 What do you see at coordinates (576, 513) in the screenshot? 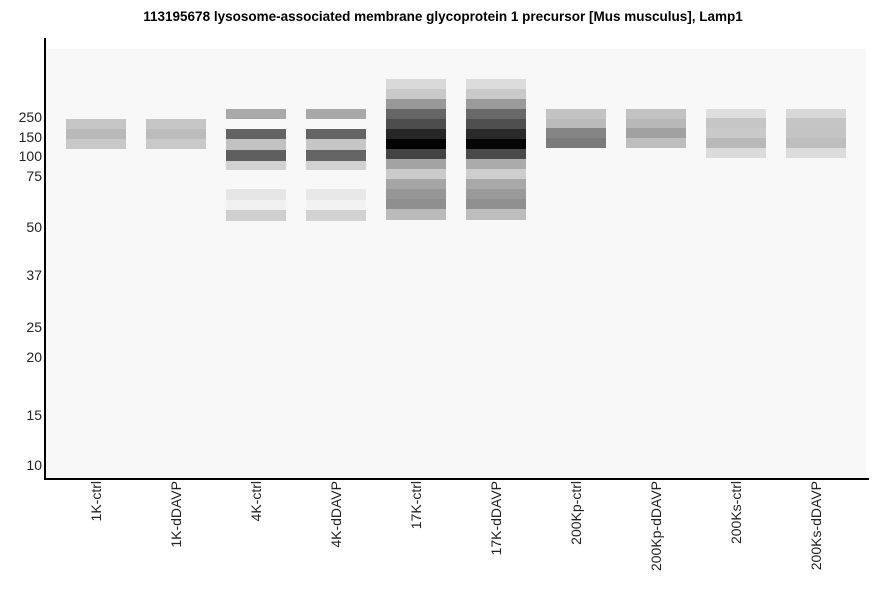
I see `x-axis-label: 200Kp-ctrl` at bounding box center [576, 513].